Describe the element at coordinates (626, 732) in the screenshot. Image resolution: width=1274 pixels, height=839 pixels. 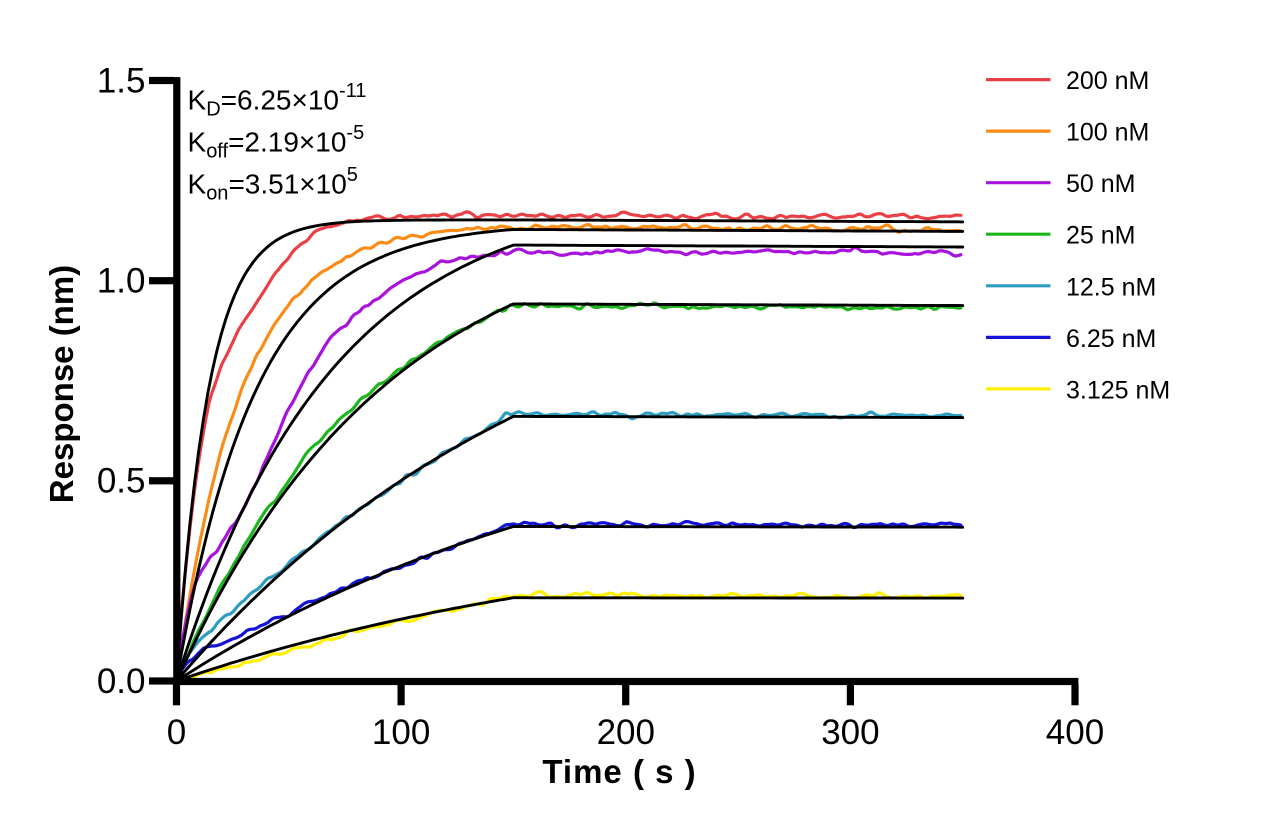
I see `svg-text: 200` at that location.